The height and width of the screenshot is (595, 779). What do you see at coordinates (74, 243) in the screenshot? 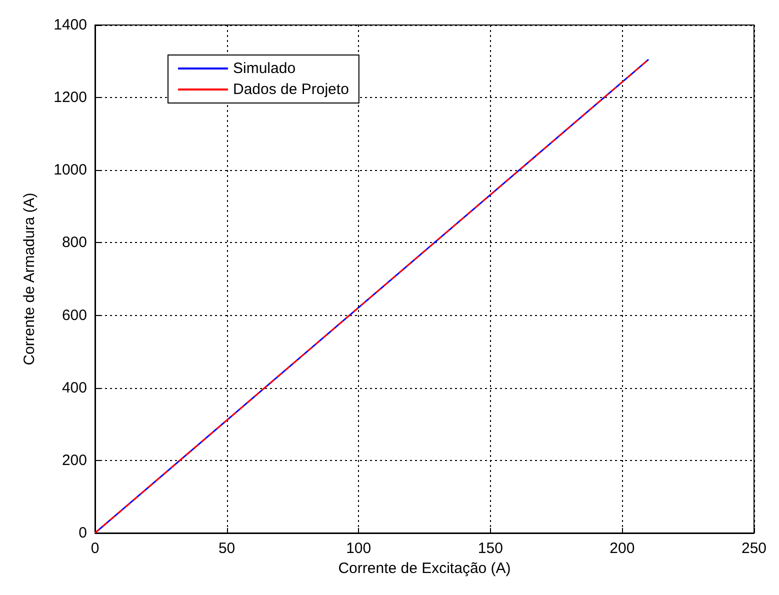
I see `y-tick-label: 800` at bounding box center [74, 243].